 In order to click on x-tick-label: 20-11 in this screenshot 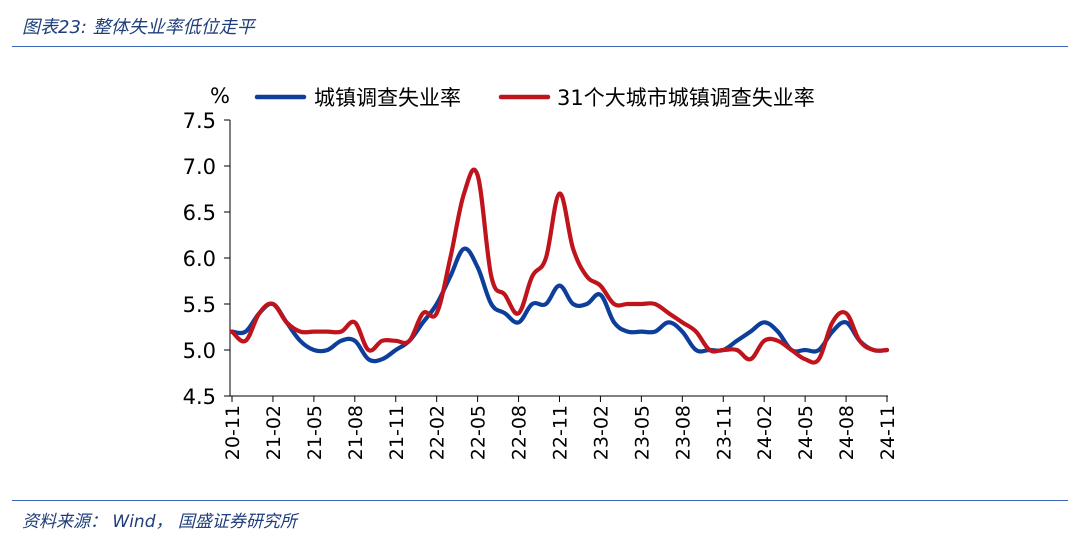, I will do `click(233, 432)`.